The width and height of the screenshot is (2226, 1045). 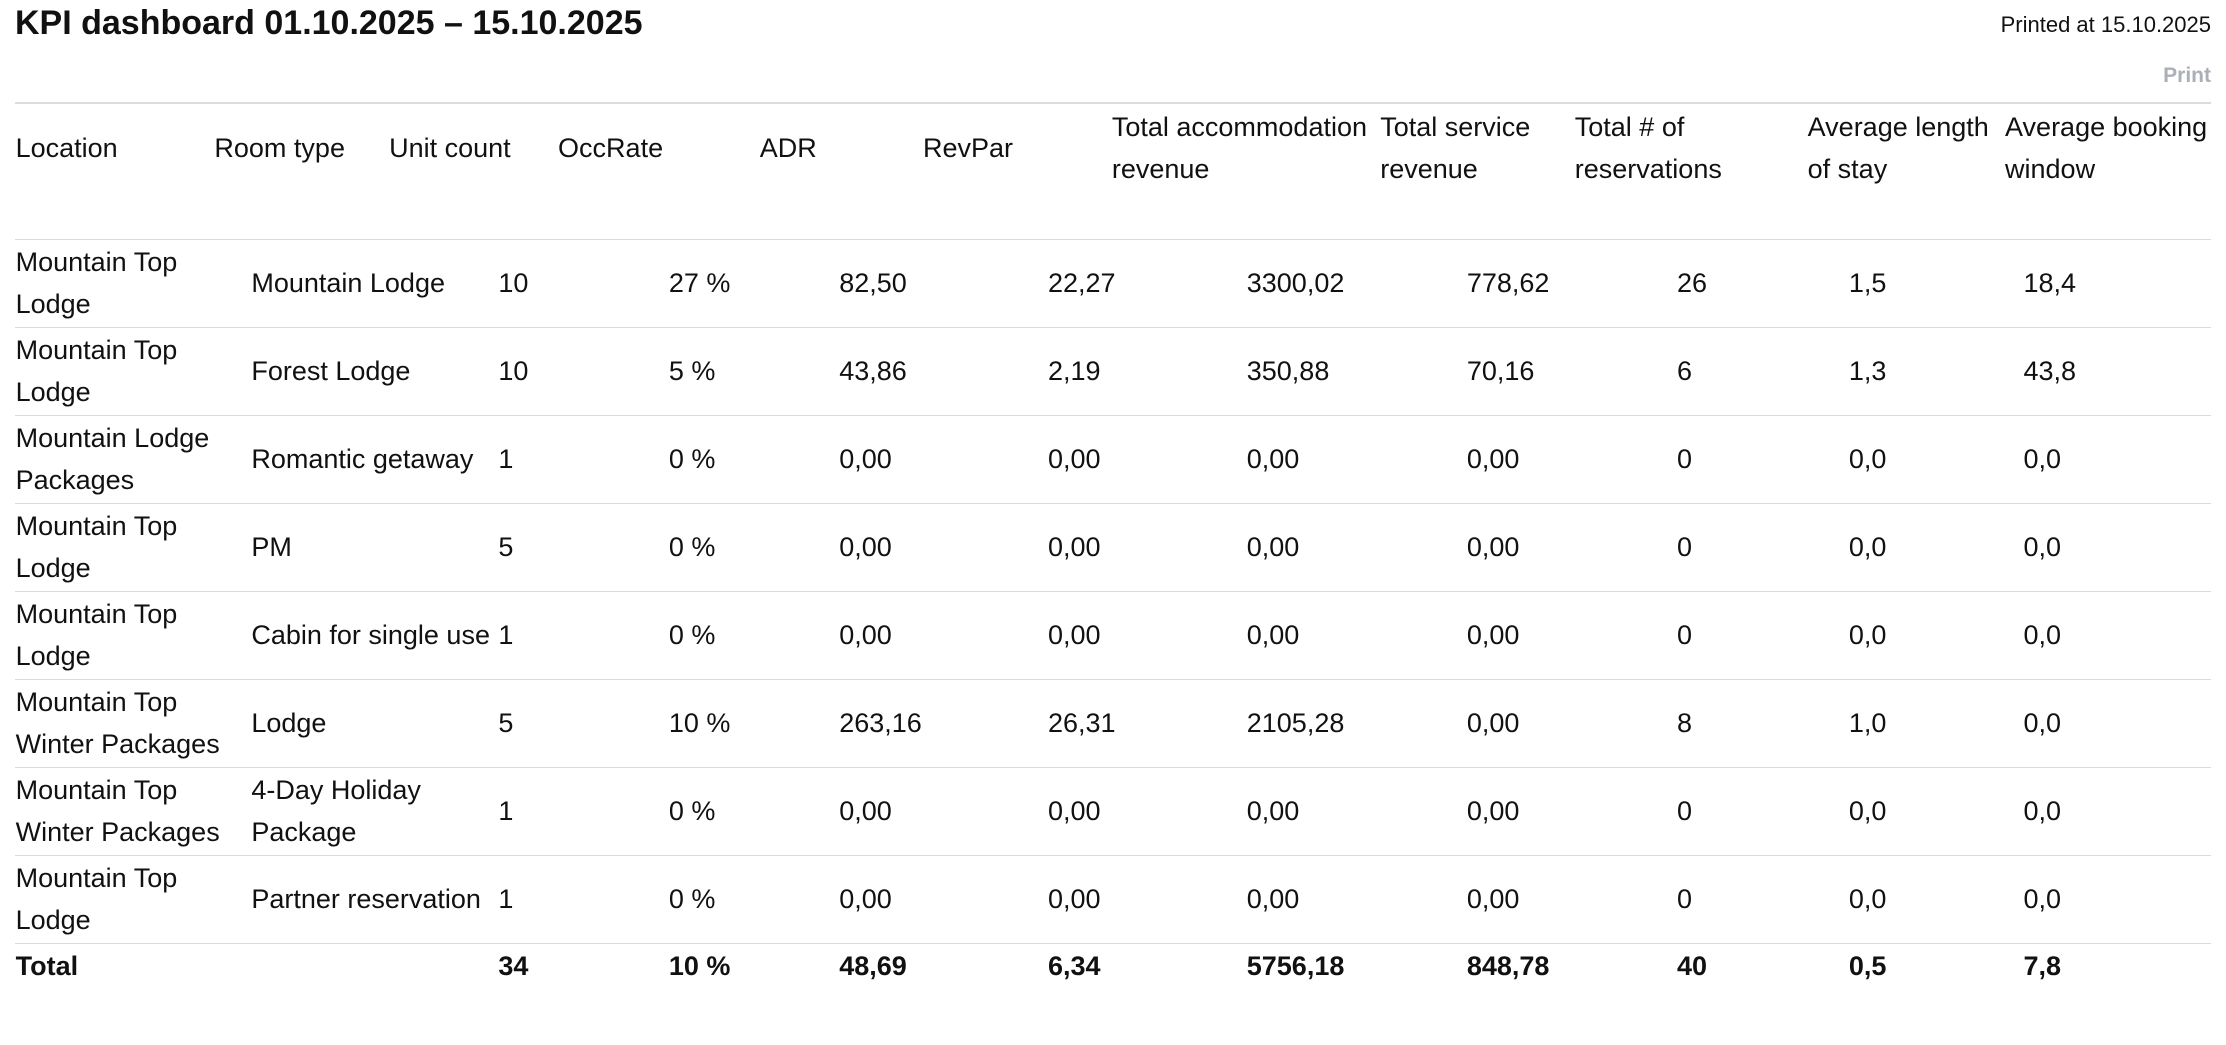 What do you see at coordinates (66, 148) in the screenshot?
I see `column-header: Location` at bounding box center [66, 148].